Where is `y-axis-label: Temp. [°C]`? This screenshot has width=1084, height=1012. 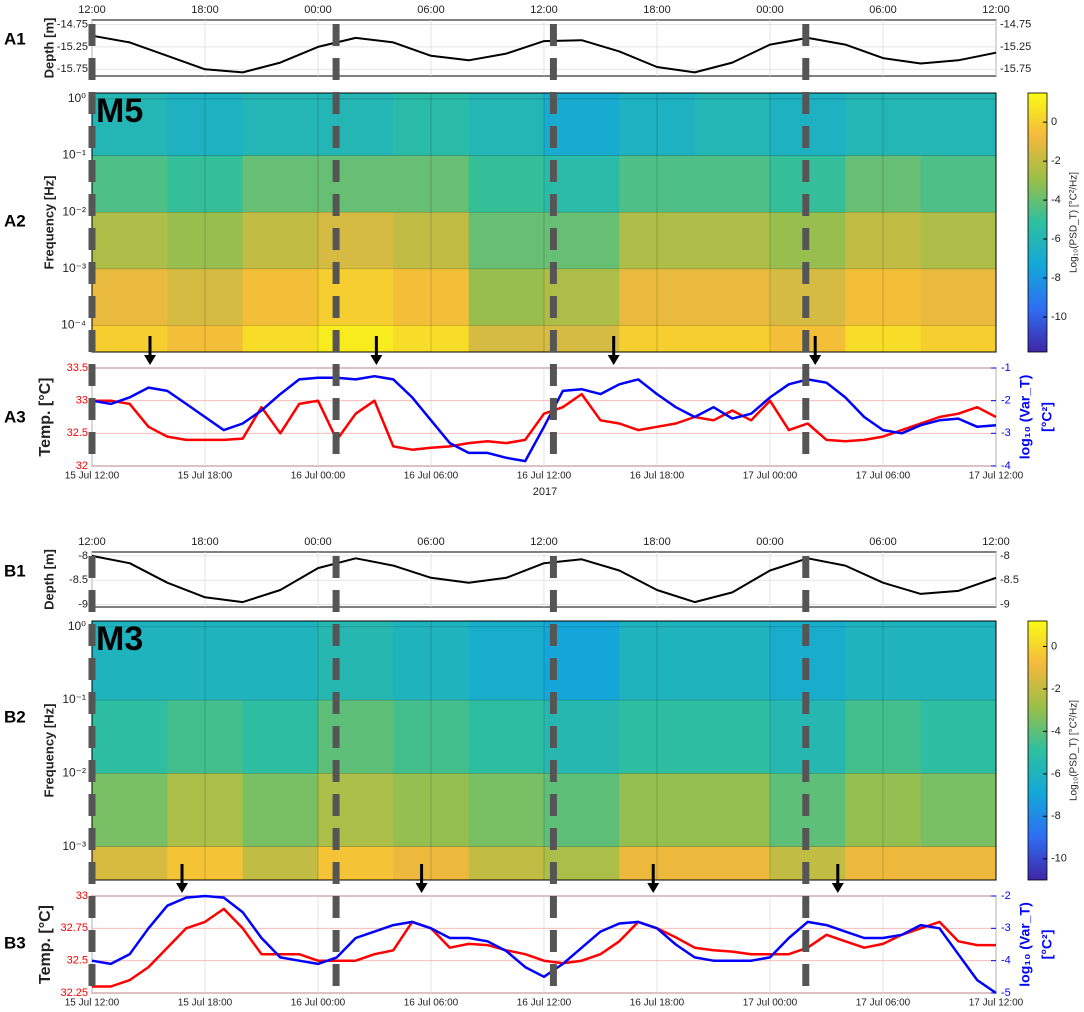
y-axis-label: Temp. [°C] is located at coordinates (45, 944).